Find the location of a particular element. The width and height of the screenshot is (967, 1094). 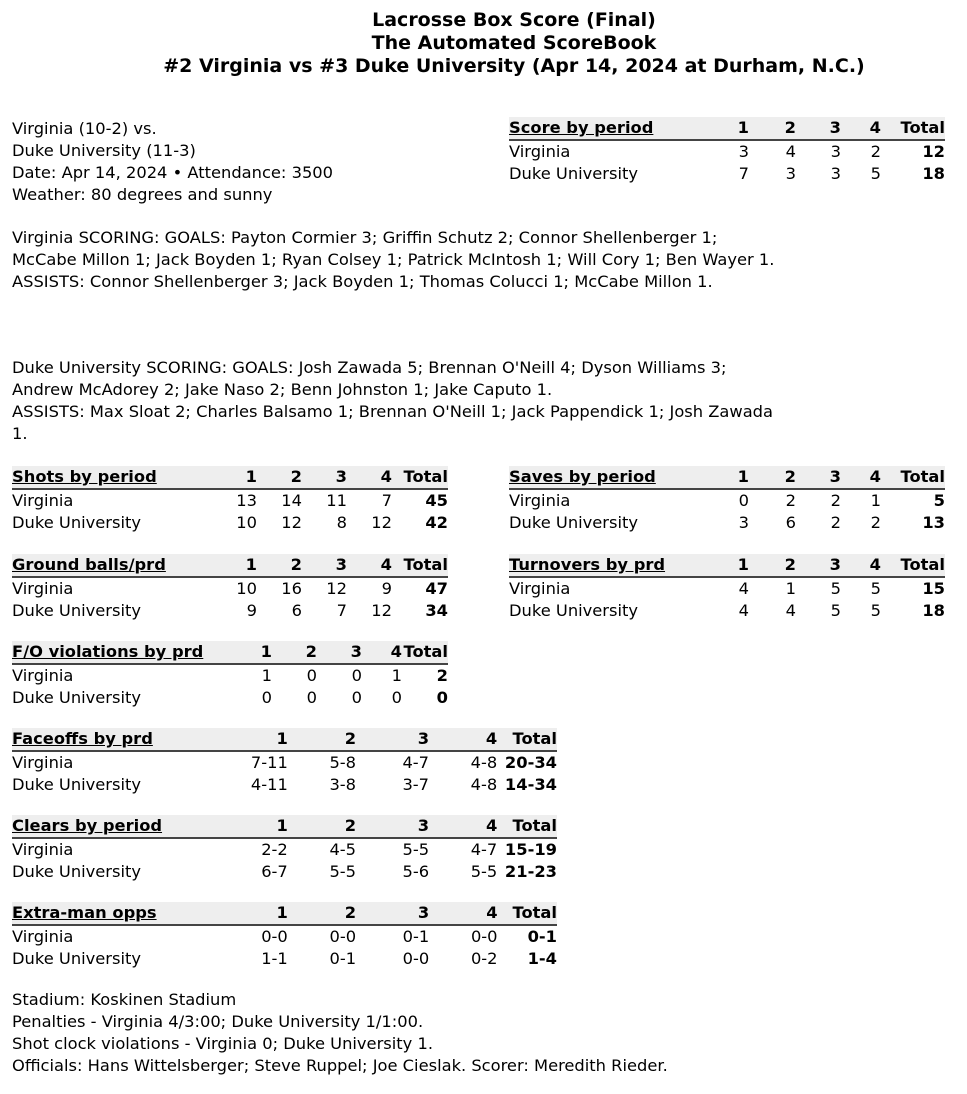

table-header: Score by period 1 2 3 4 Total is located at coordinates (727, 129).